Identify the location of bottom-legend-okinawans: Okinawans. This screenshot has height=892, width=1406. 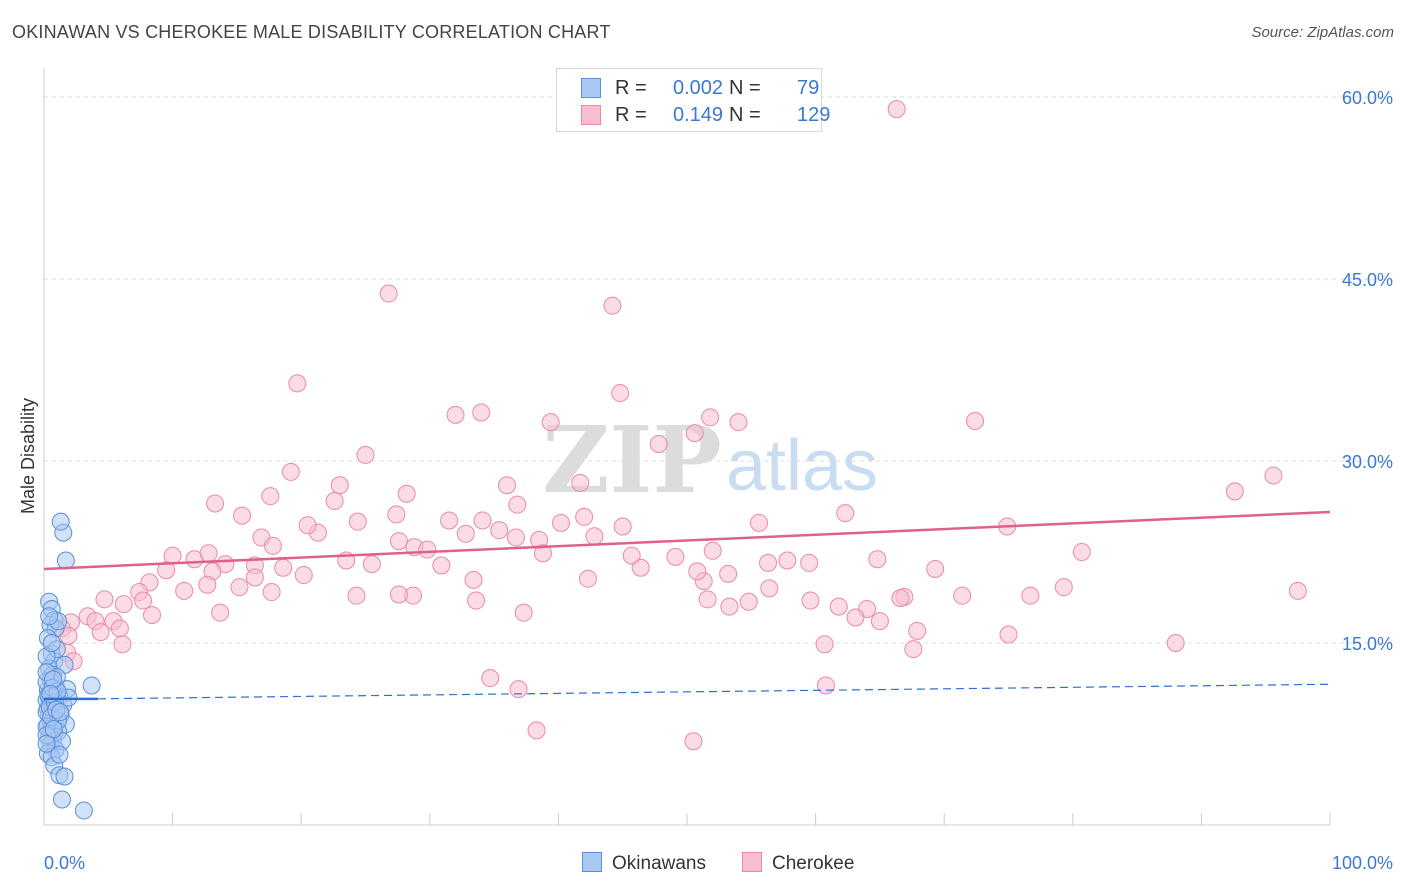
(644, 863).